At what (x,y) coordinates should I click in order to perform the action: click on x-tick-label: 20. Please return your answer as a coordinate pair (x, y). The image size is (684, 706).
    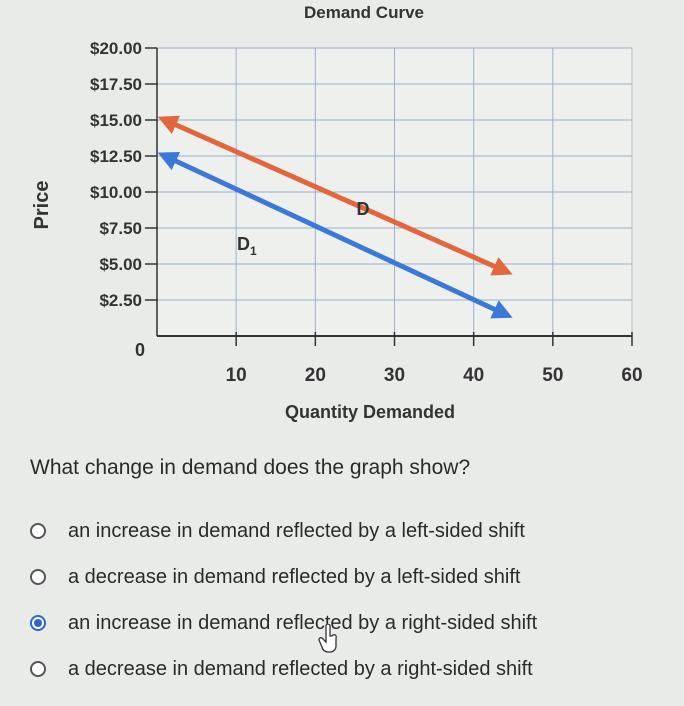
    Looking at the image, I should click on (315, 375).